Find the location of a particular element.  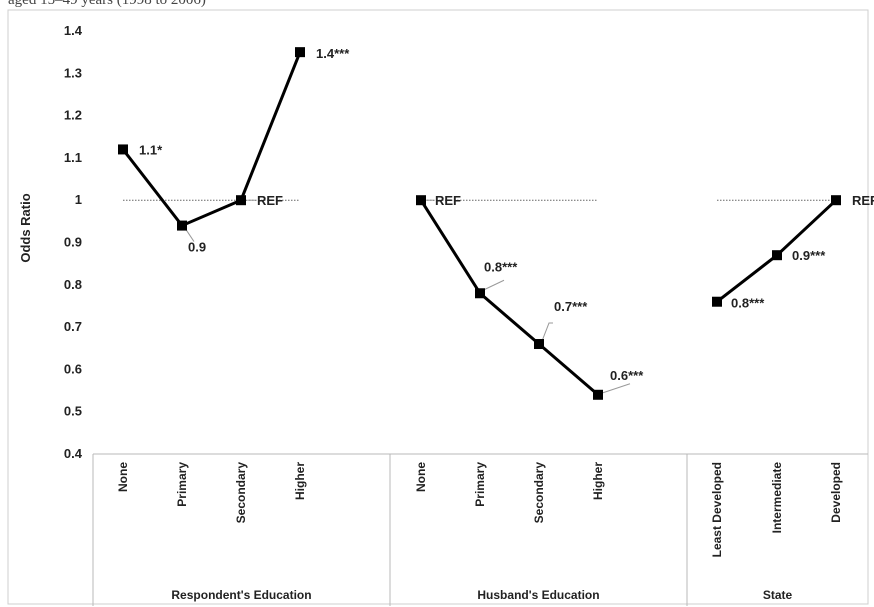

chart-title: aged 15–49 years (1998 to 2006) is located at coordinates (107, 4).